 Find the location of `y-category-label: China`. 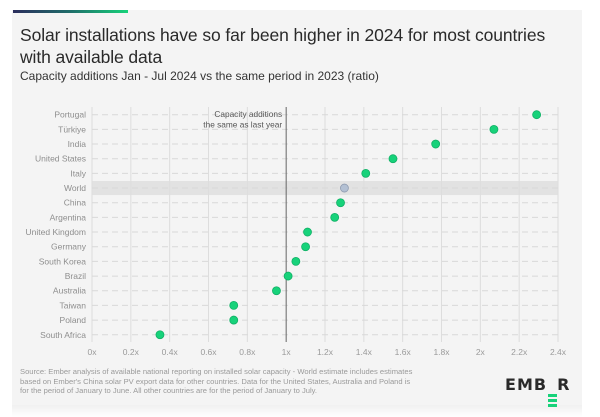

y-category-label: China is located at coordinates (75, 203).